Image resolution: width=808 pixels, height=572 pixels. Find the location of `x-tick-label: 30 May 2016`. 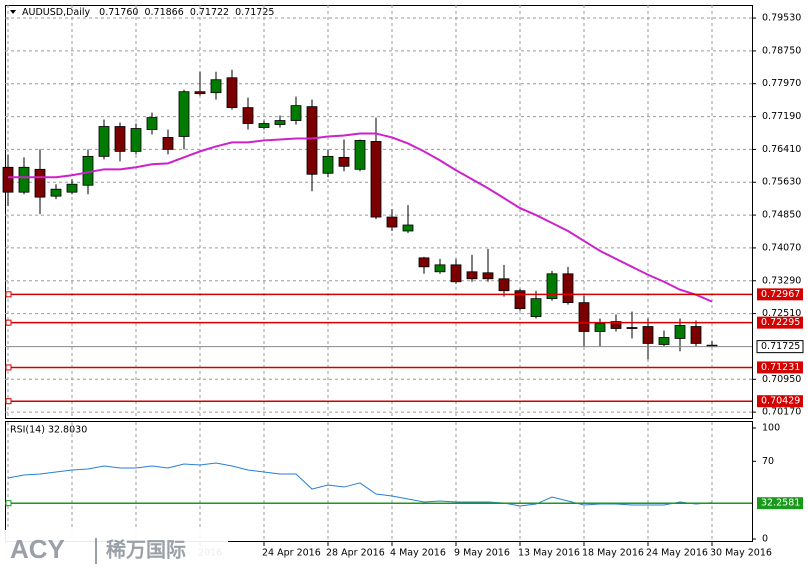

x-tick-label: 30 May 2016 is located at coordinates (741, 553).